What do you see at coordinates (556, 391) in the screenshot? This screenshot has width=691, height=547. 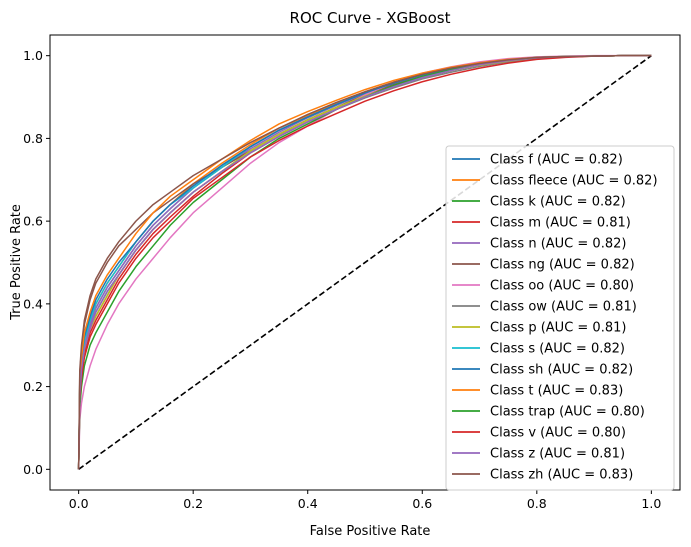 I see `legend-label-11: Class t (AUC = 0.83)` at bounding box center [556, 391].